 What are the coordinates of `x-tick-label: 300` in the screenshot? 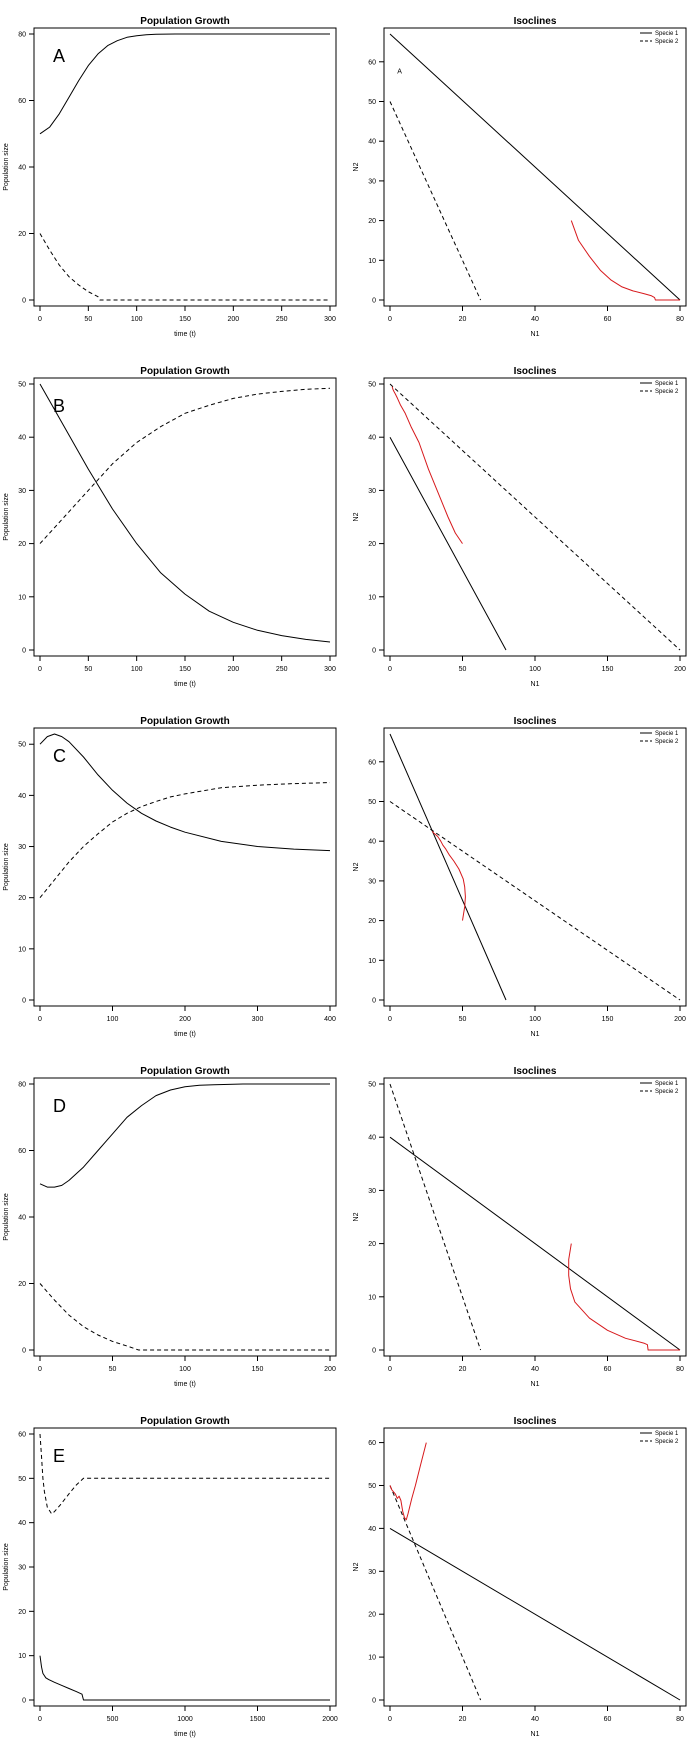 It's located at (258, 1019).